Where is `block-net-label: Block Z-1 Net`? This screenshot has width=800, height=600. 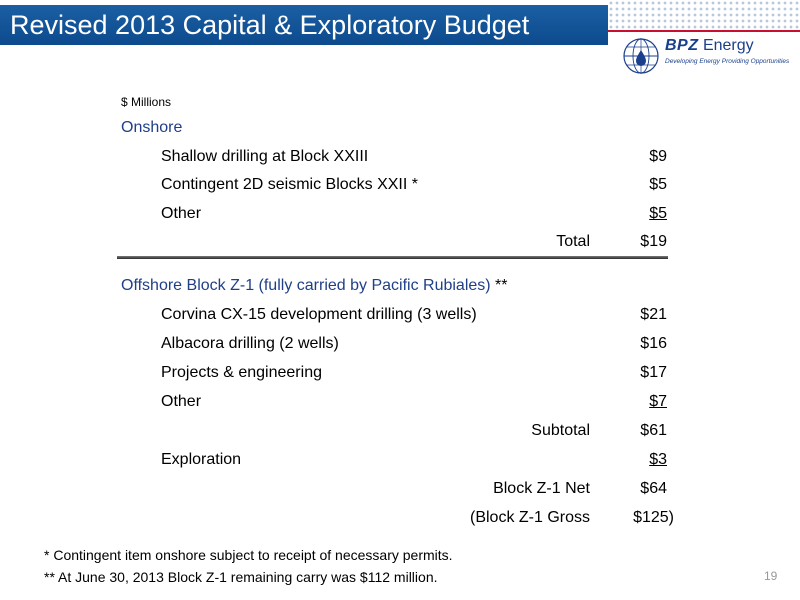
block-net-label: Block Z-1 Net is located at coordinates (541, 488).